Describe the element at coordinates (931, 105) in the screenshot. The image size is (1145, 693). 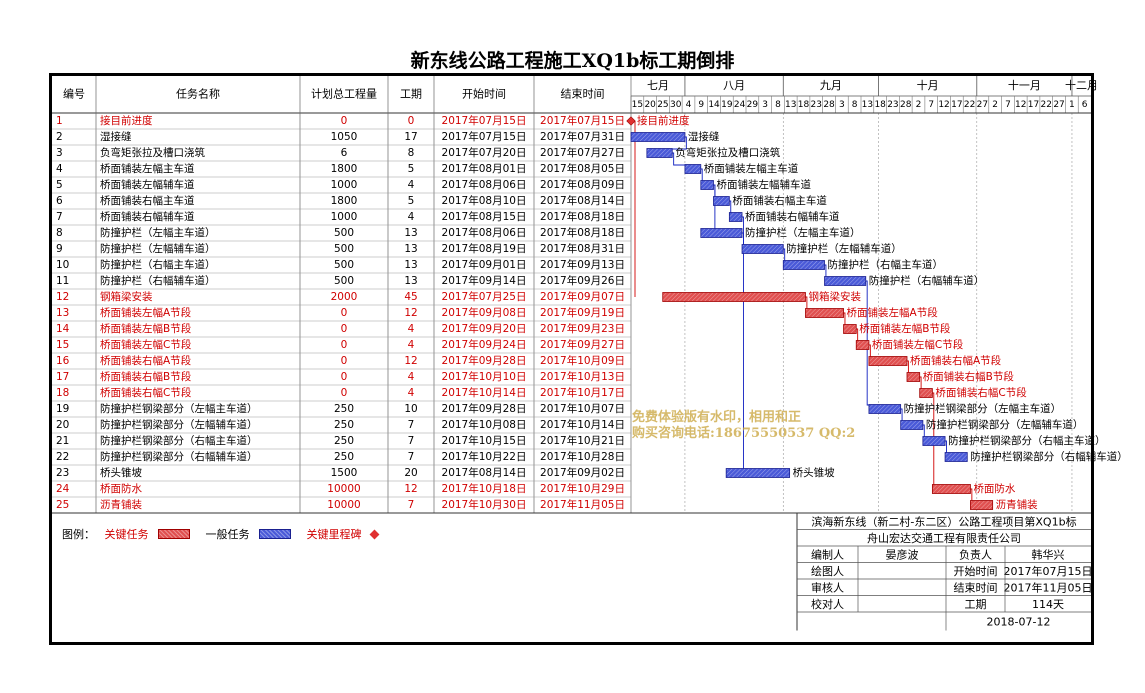
I see `day-tick-label: 7` at that location.